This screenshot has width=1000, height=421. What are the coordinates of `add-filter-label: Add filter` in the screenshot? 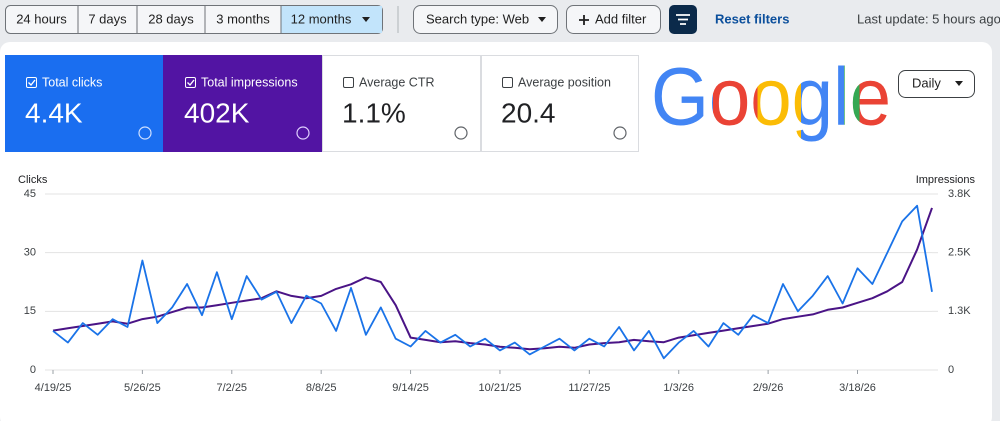 It's located at (621, 18).